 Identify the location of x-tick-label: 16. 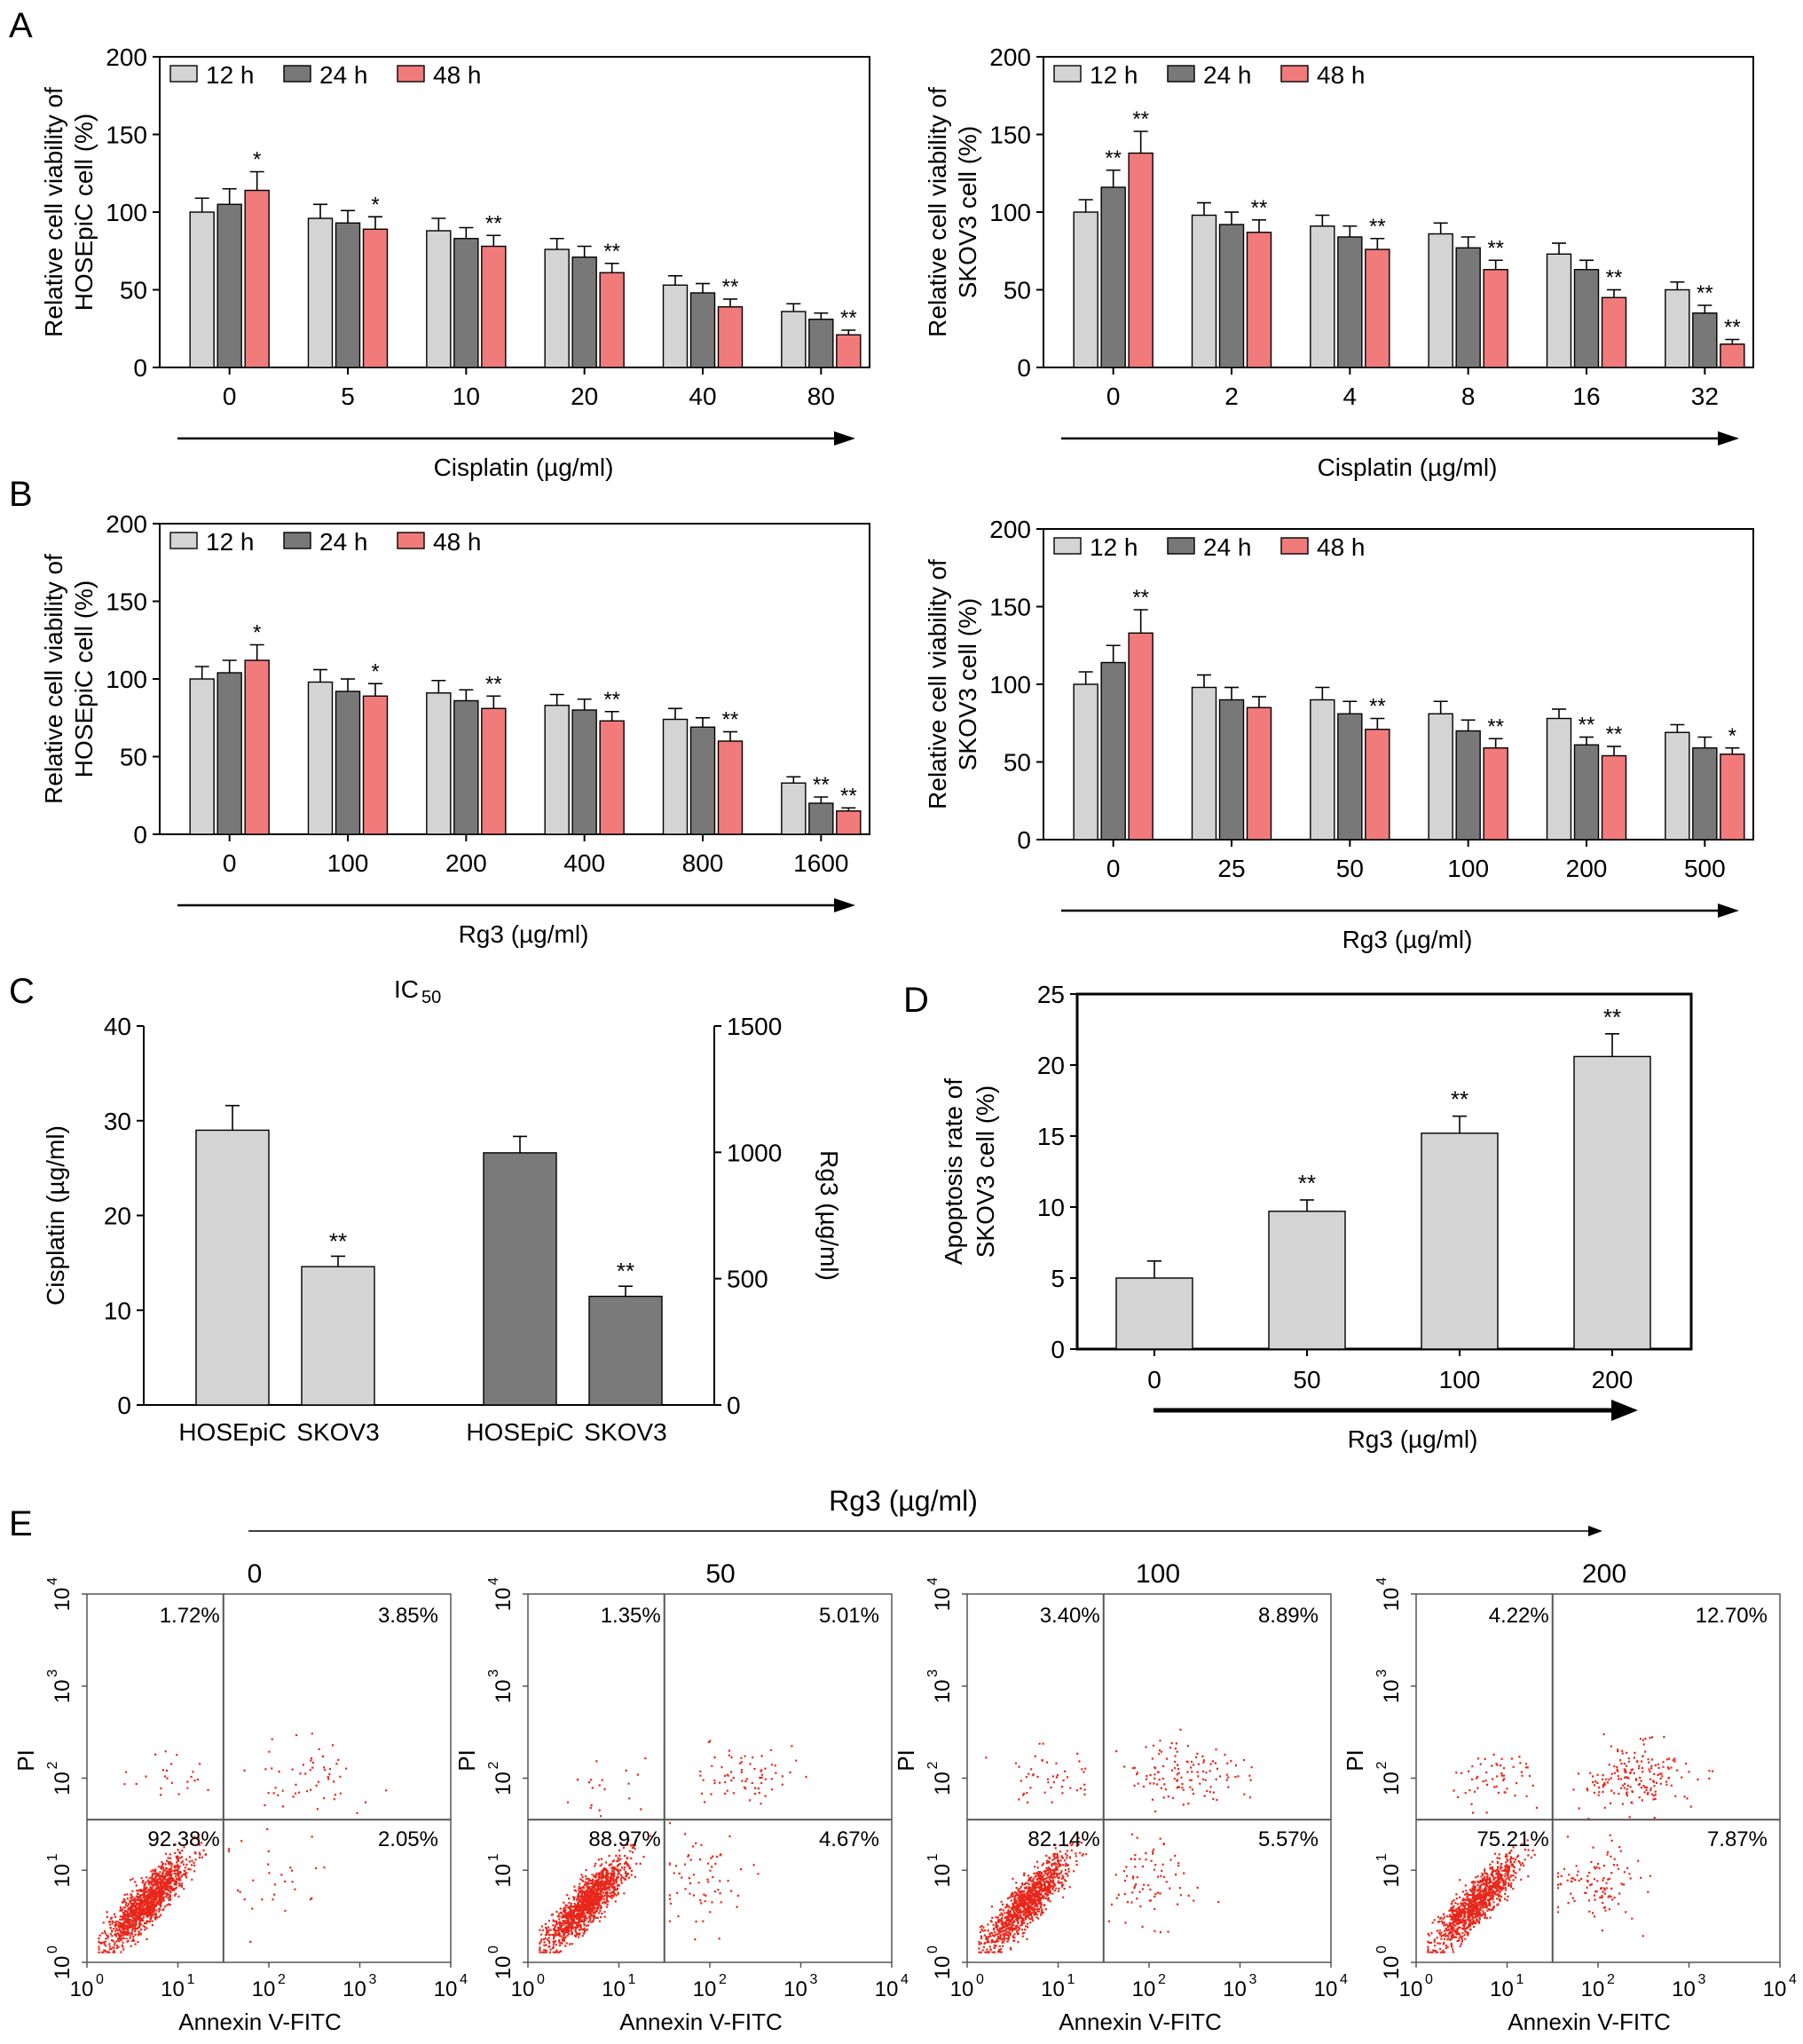
(1586, 396).